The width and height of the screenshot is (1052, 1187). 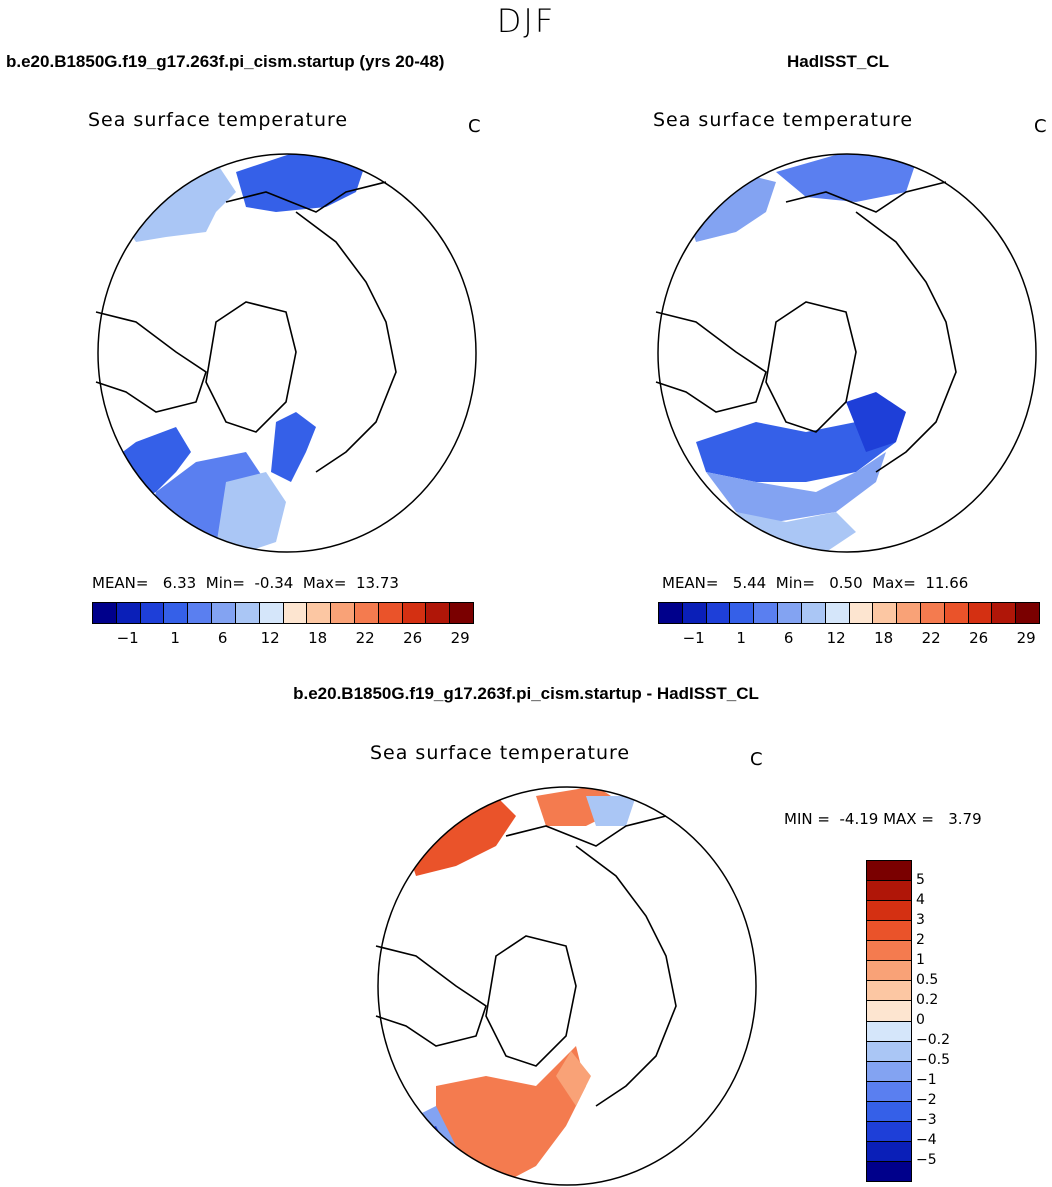 What do you see at coordinates (946, 1020) in the screenshot?
I see `panel-3-colorbar-ticks: 5 4 3 2 1 0.5 0.2 0 −0.2 −0.5 −1 −2 −3 −4 −5` at bounding box center [946, 1020].